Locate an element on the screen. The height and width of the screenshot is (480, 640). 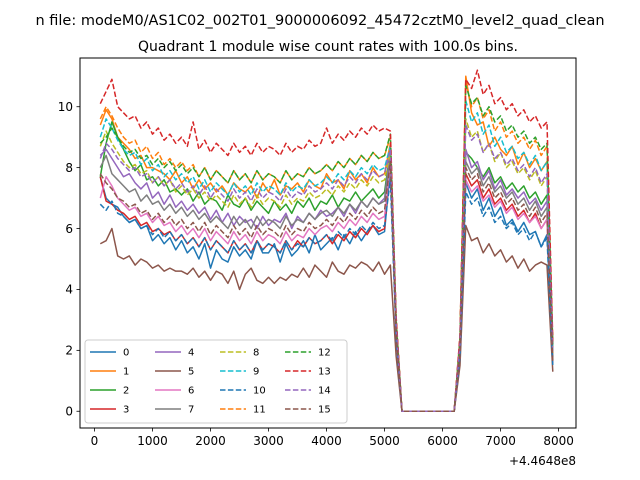
legend-label-11: 11 is located at coordinates (259, 410).